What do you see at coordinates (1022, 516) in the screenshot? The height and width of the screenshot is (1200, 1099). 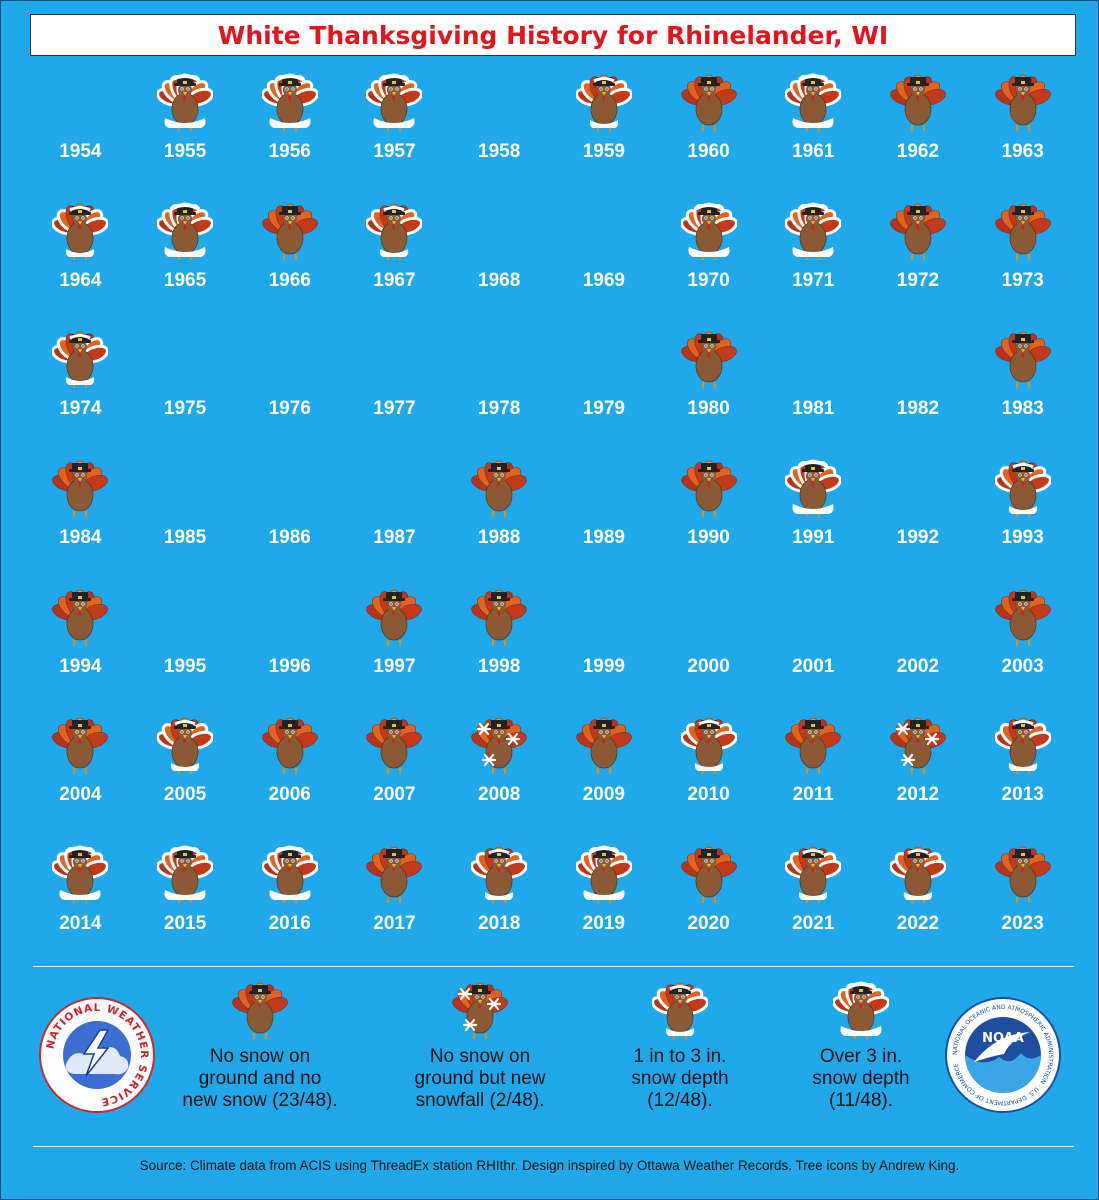 I see `year-cell: 1993` at bounding box center [1022, 516].